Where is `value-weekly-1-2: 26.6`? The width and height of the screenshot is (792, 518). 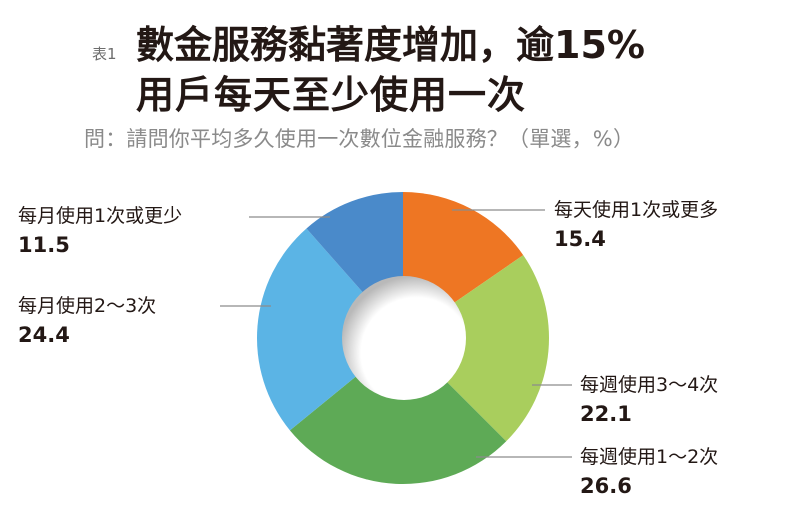 value-weekly-1-2: 26.6 is located at coordinates (606, 486).